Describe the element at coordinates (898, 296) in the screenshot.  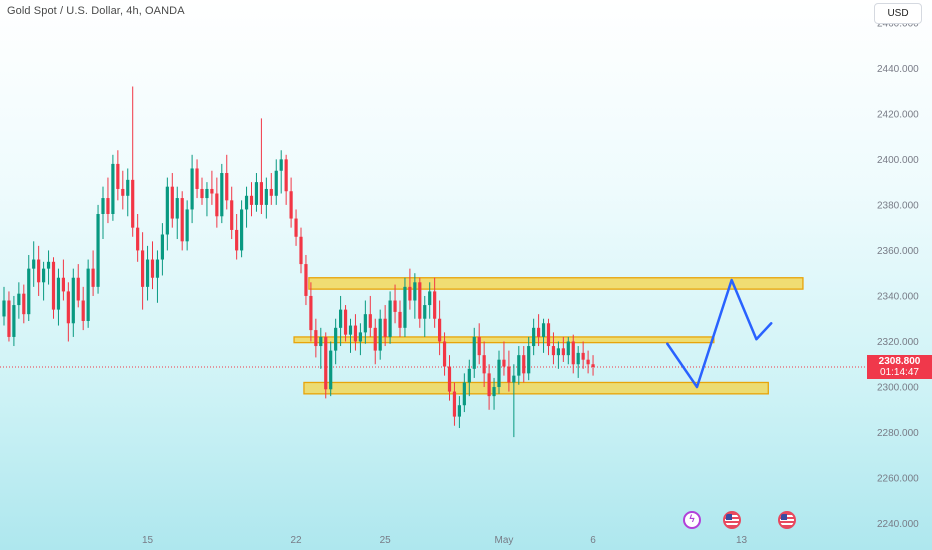
I see `y-tick-label: 2340.000` at that location.